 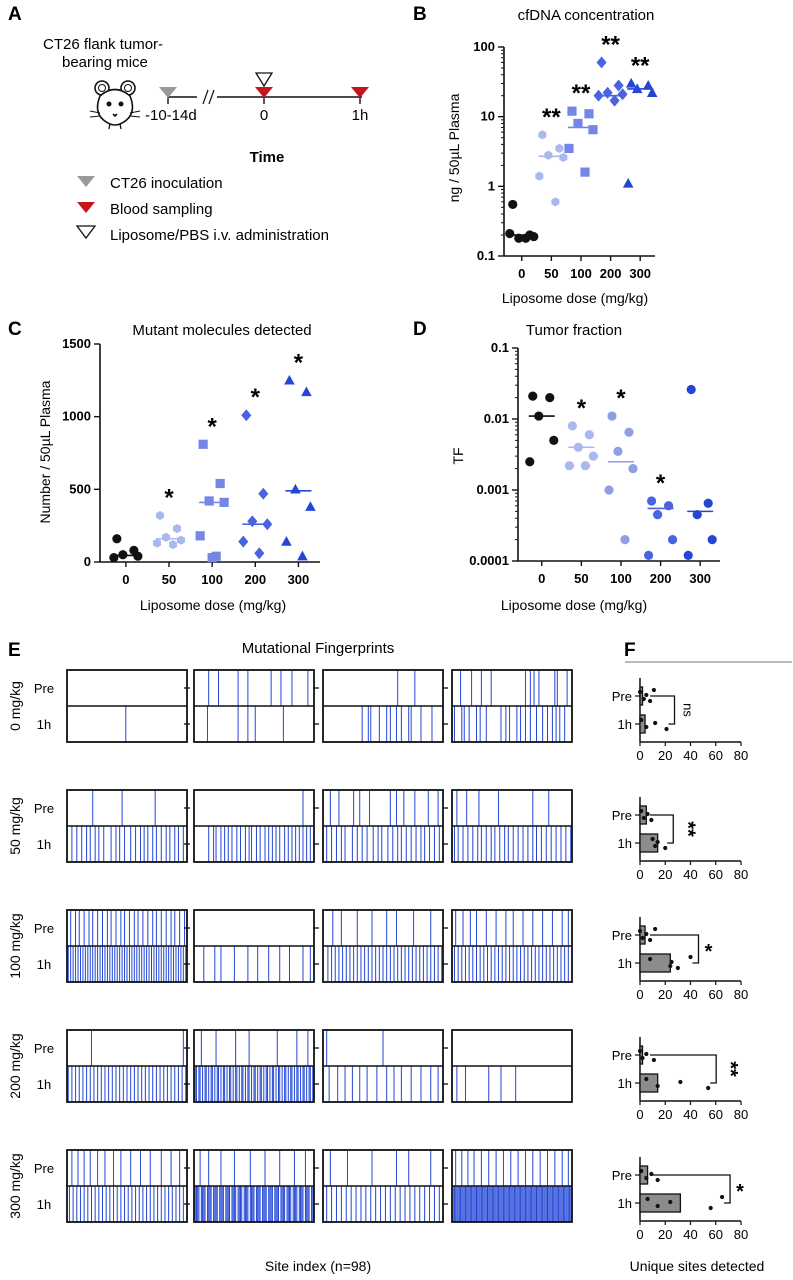 I want to click on chart-b-xtick-label: 50, so click(x=551, y=273).